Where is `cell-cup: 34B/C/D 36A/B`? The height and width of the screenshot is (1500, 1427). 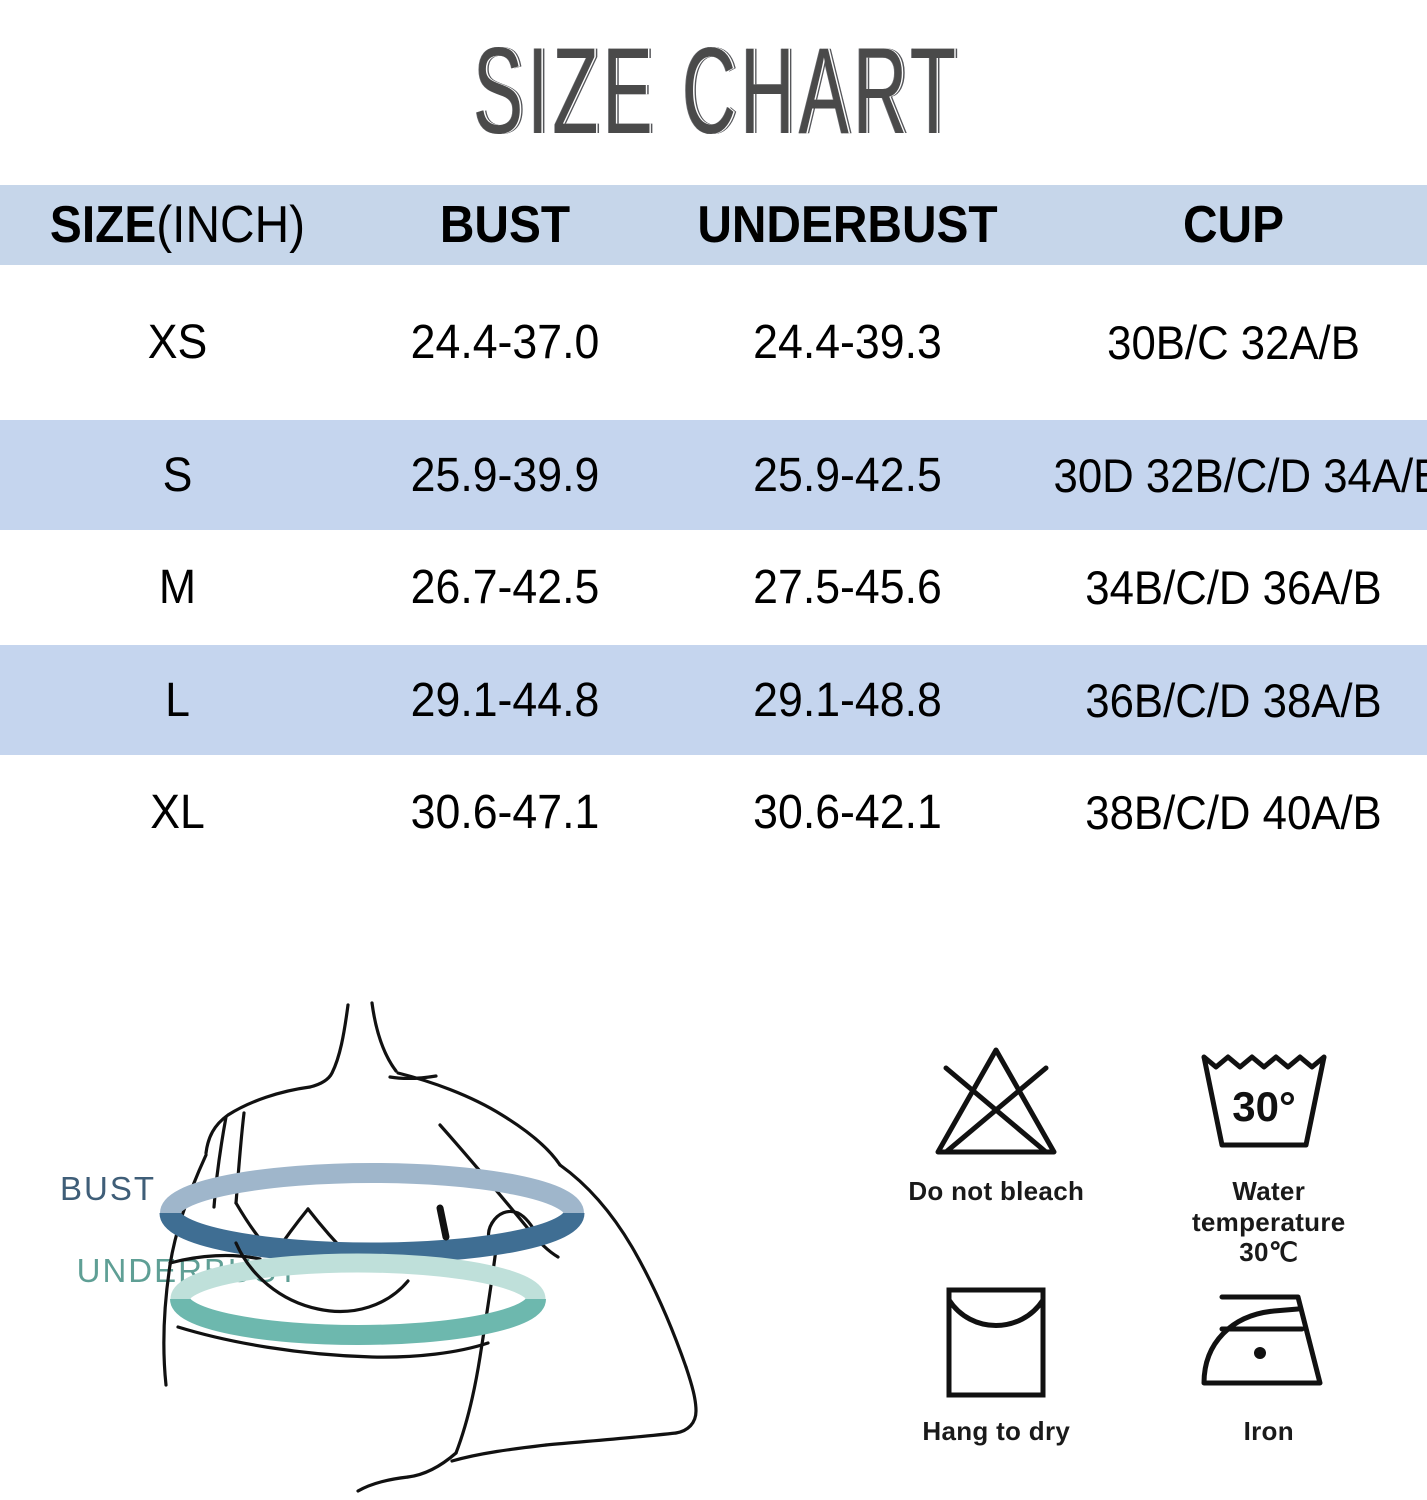
cell-cup: 34B/C/D 36A/B is located at coordinates (1233, 587).